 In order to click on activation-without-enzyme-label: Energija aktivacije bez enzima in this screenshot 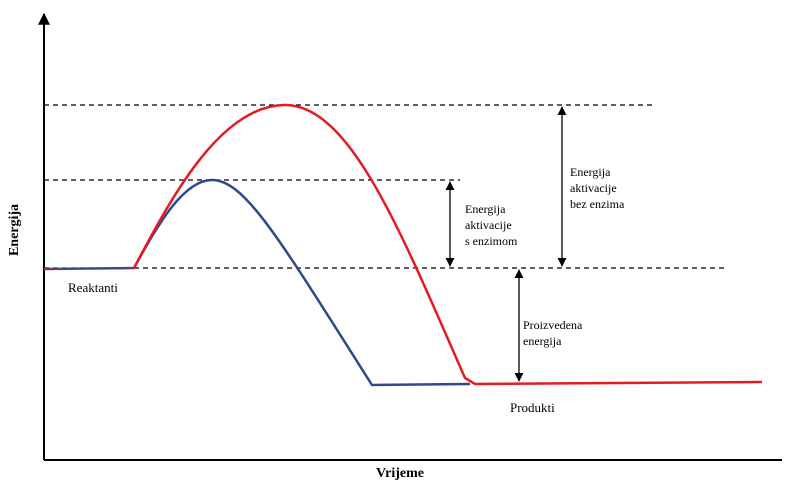, I will do `click(597, 188)`.